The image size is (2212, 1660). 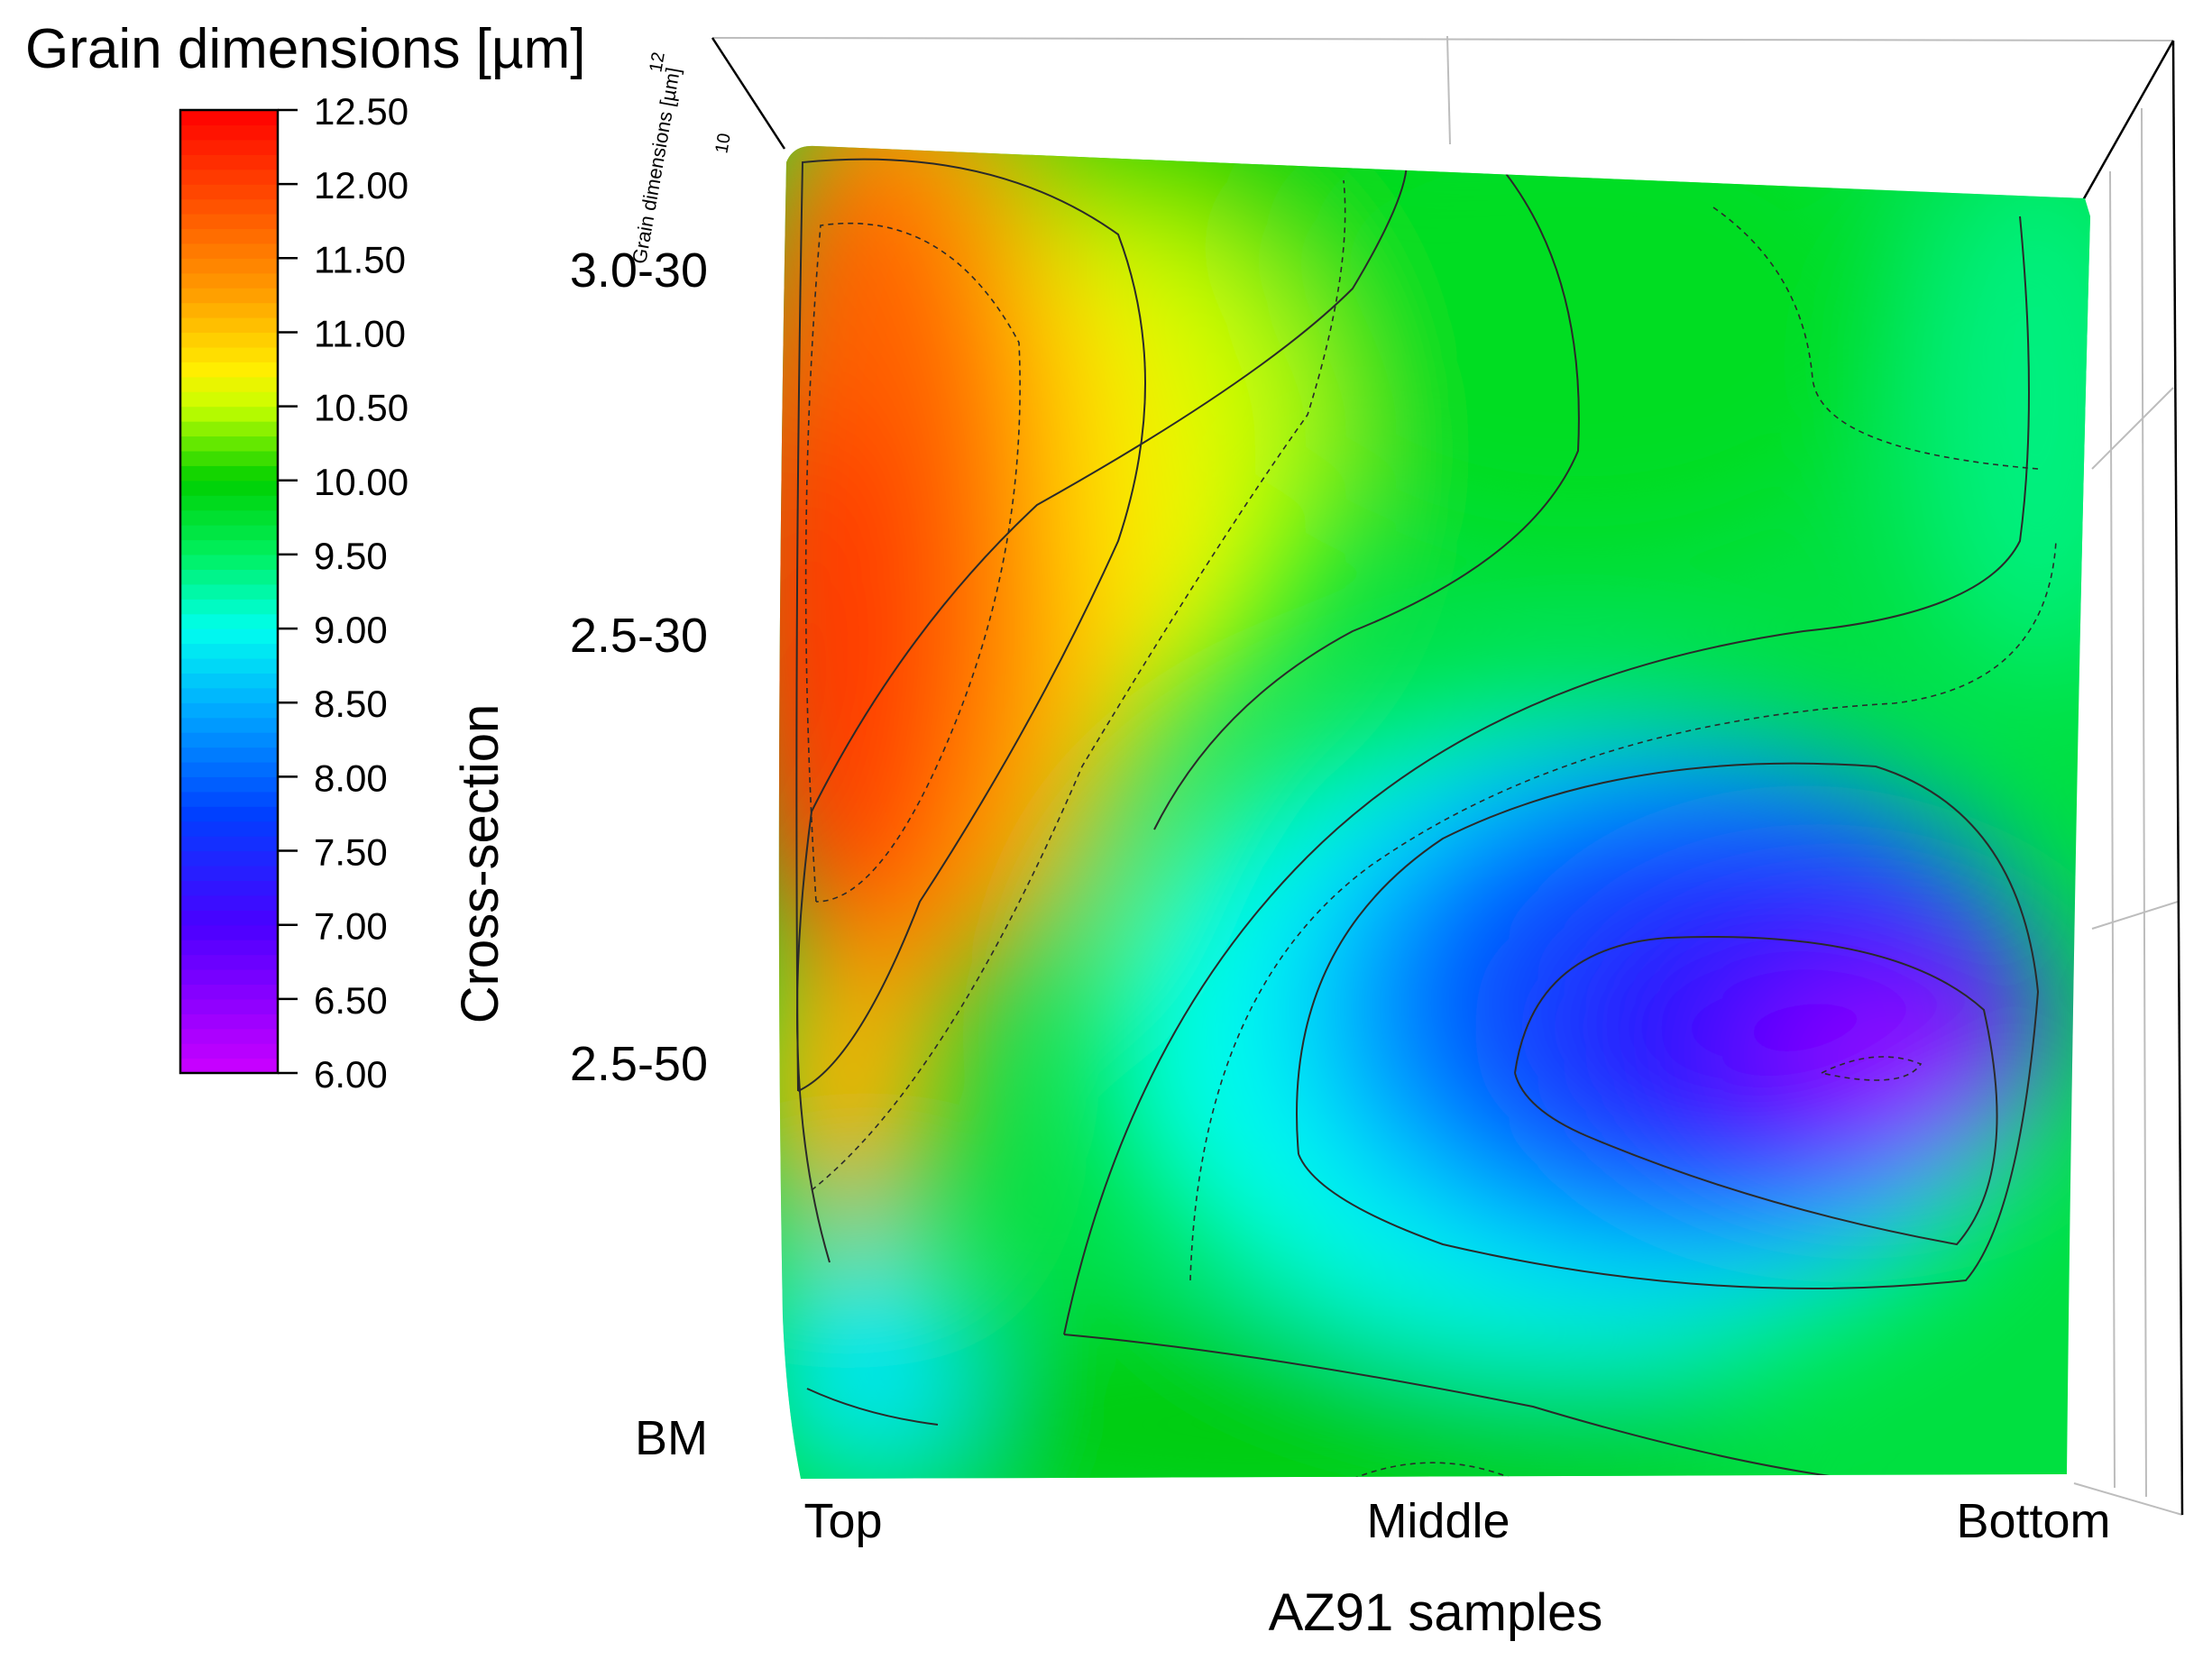 What do you see at coordinates (351, 926) in the screenshot?
I see `colorbar-tick-label: 7.00` at bounding box center [351, 926].